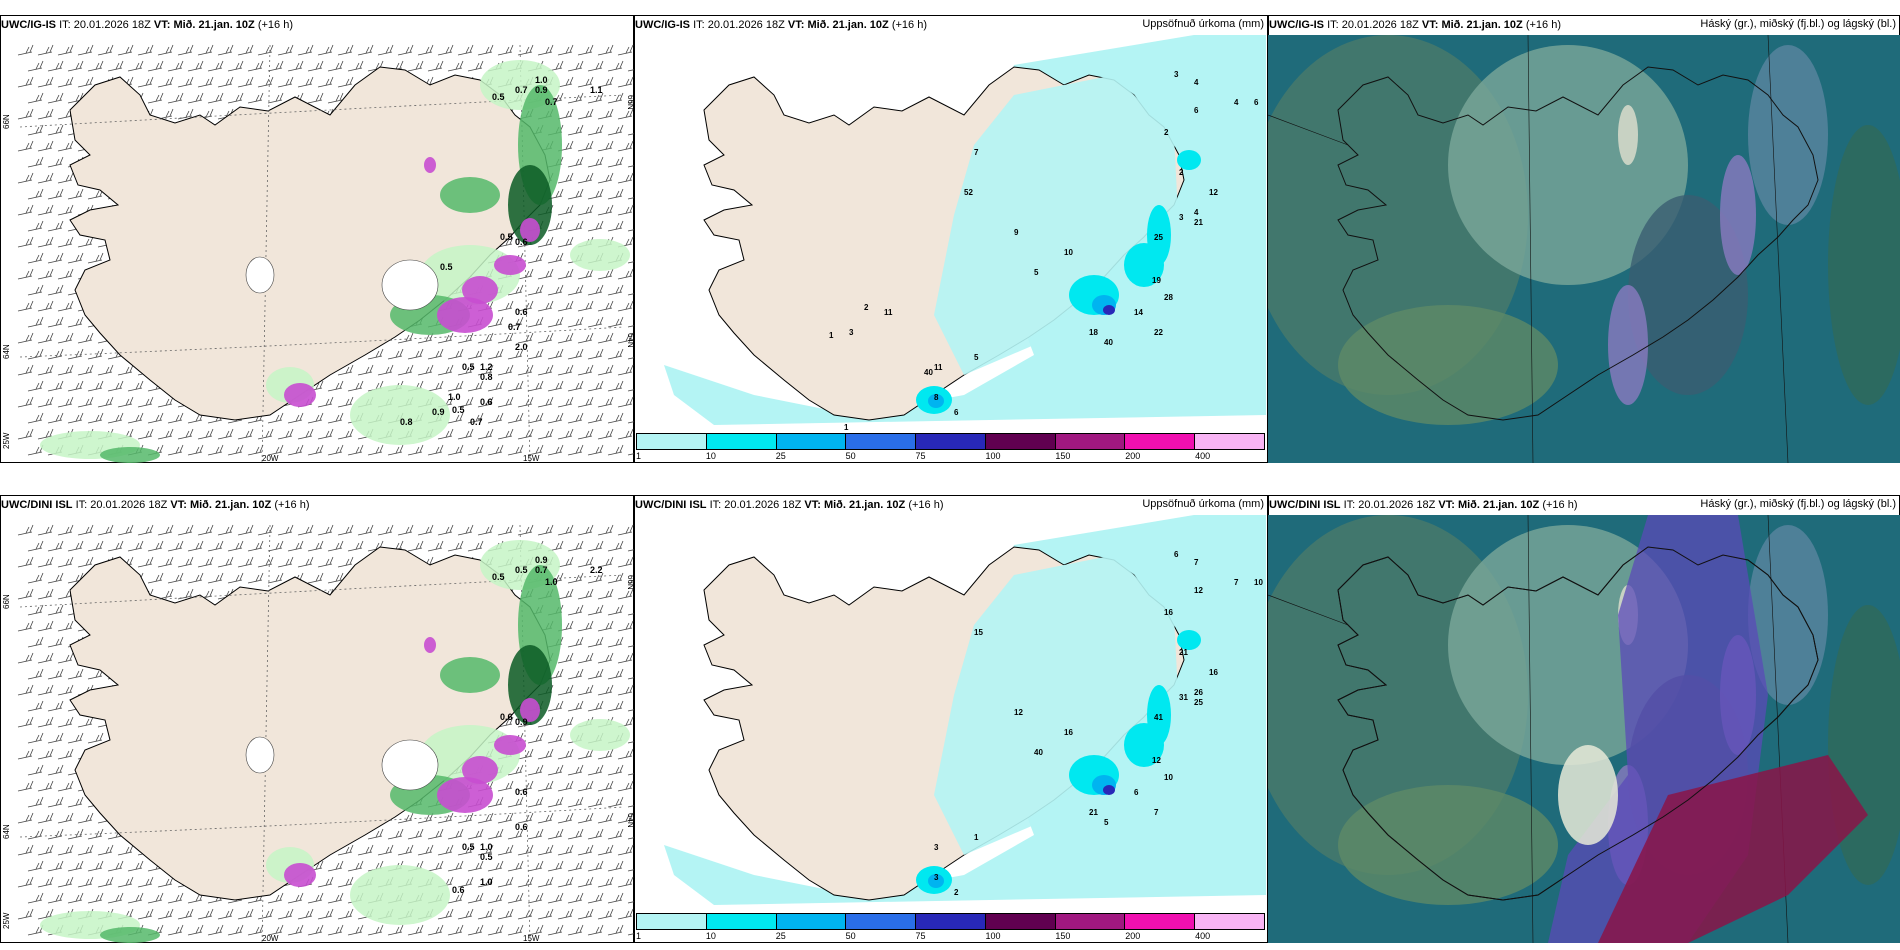  I want to click on snow-area, so click(510, 745).